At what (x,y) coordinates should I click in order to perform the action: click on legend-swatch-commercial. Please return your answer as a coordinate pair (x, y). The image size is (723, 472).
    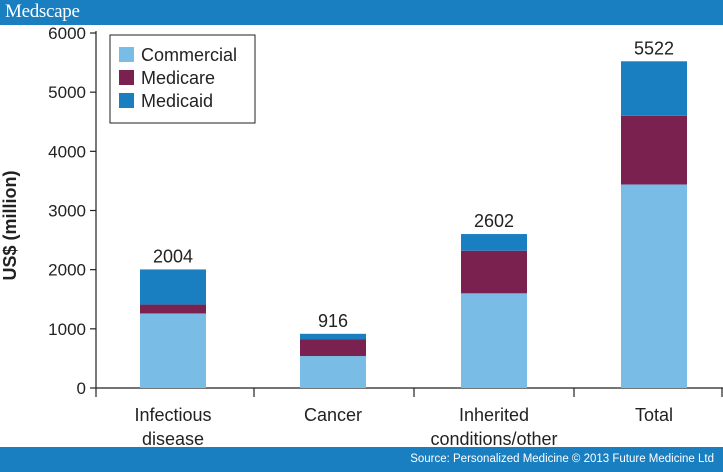
    Looking at the image, I should click on (126, 54).